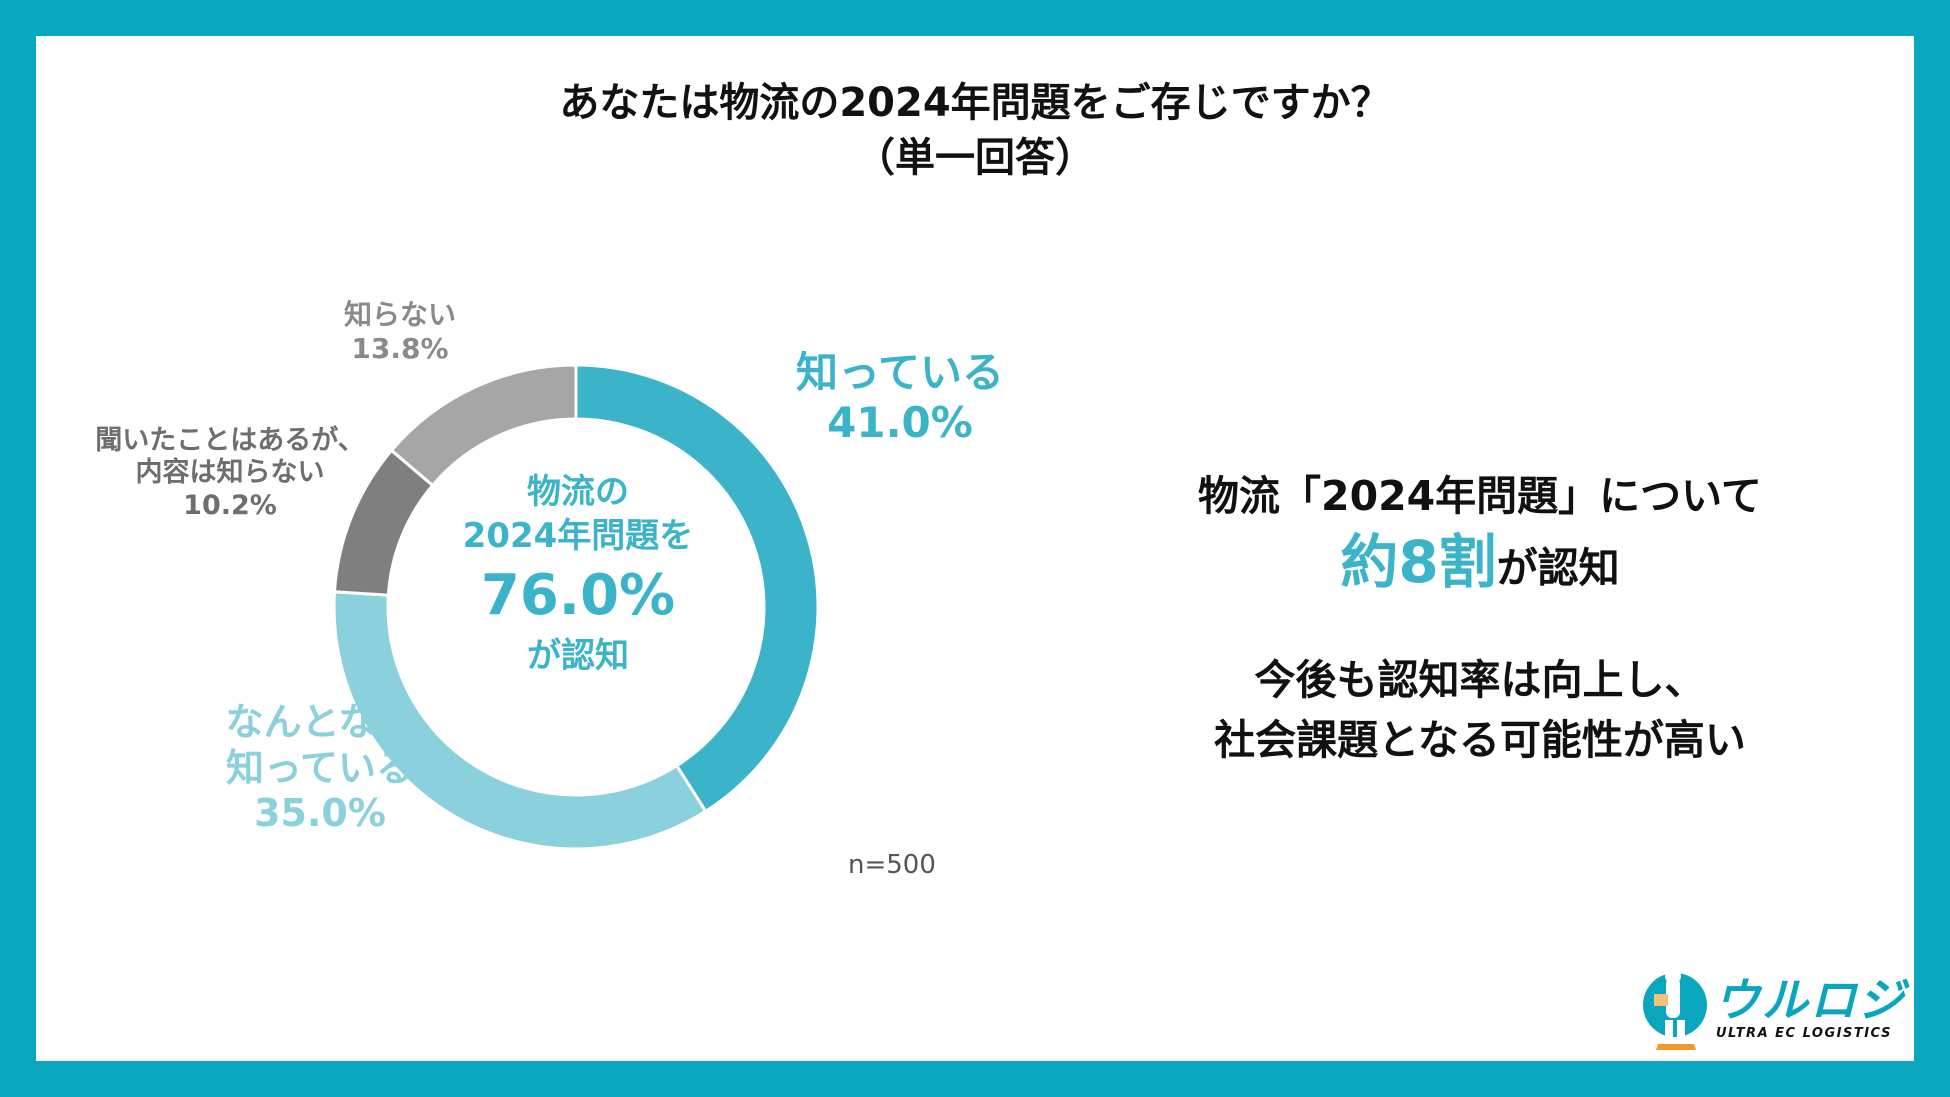 The width and height of the screenshot is (1950, 1097). I want to click on donut-center-text: 物流の 2024年問題を 76.0% が認知, so click(578, 574).